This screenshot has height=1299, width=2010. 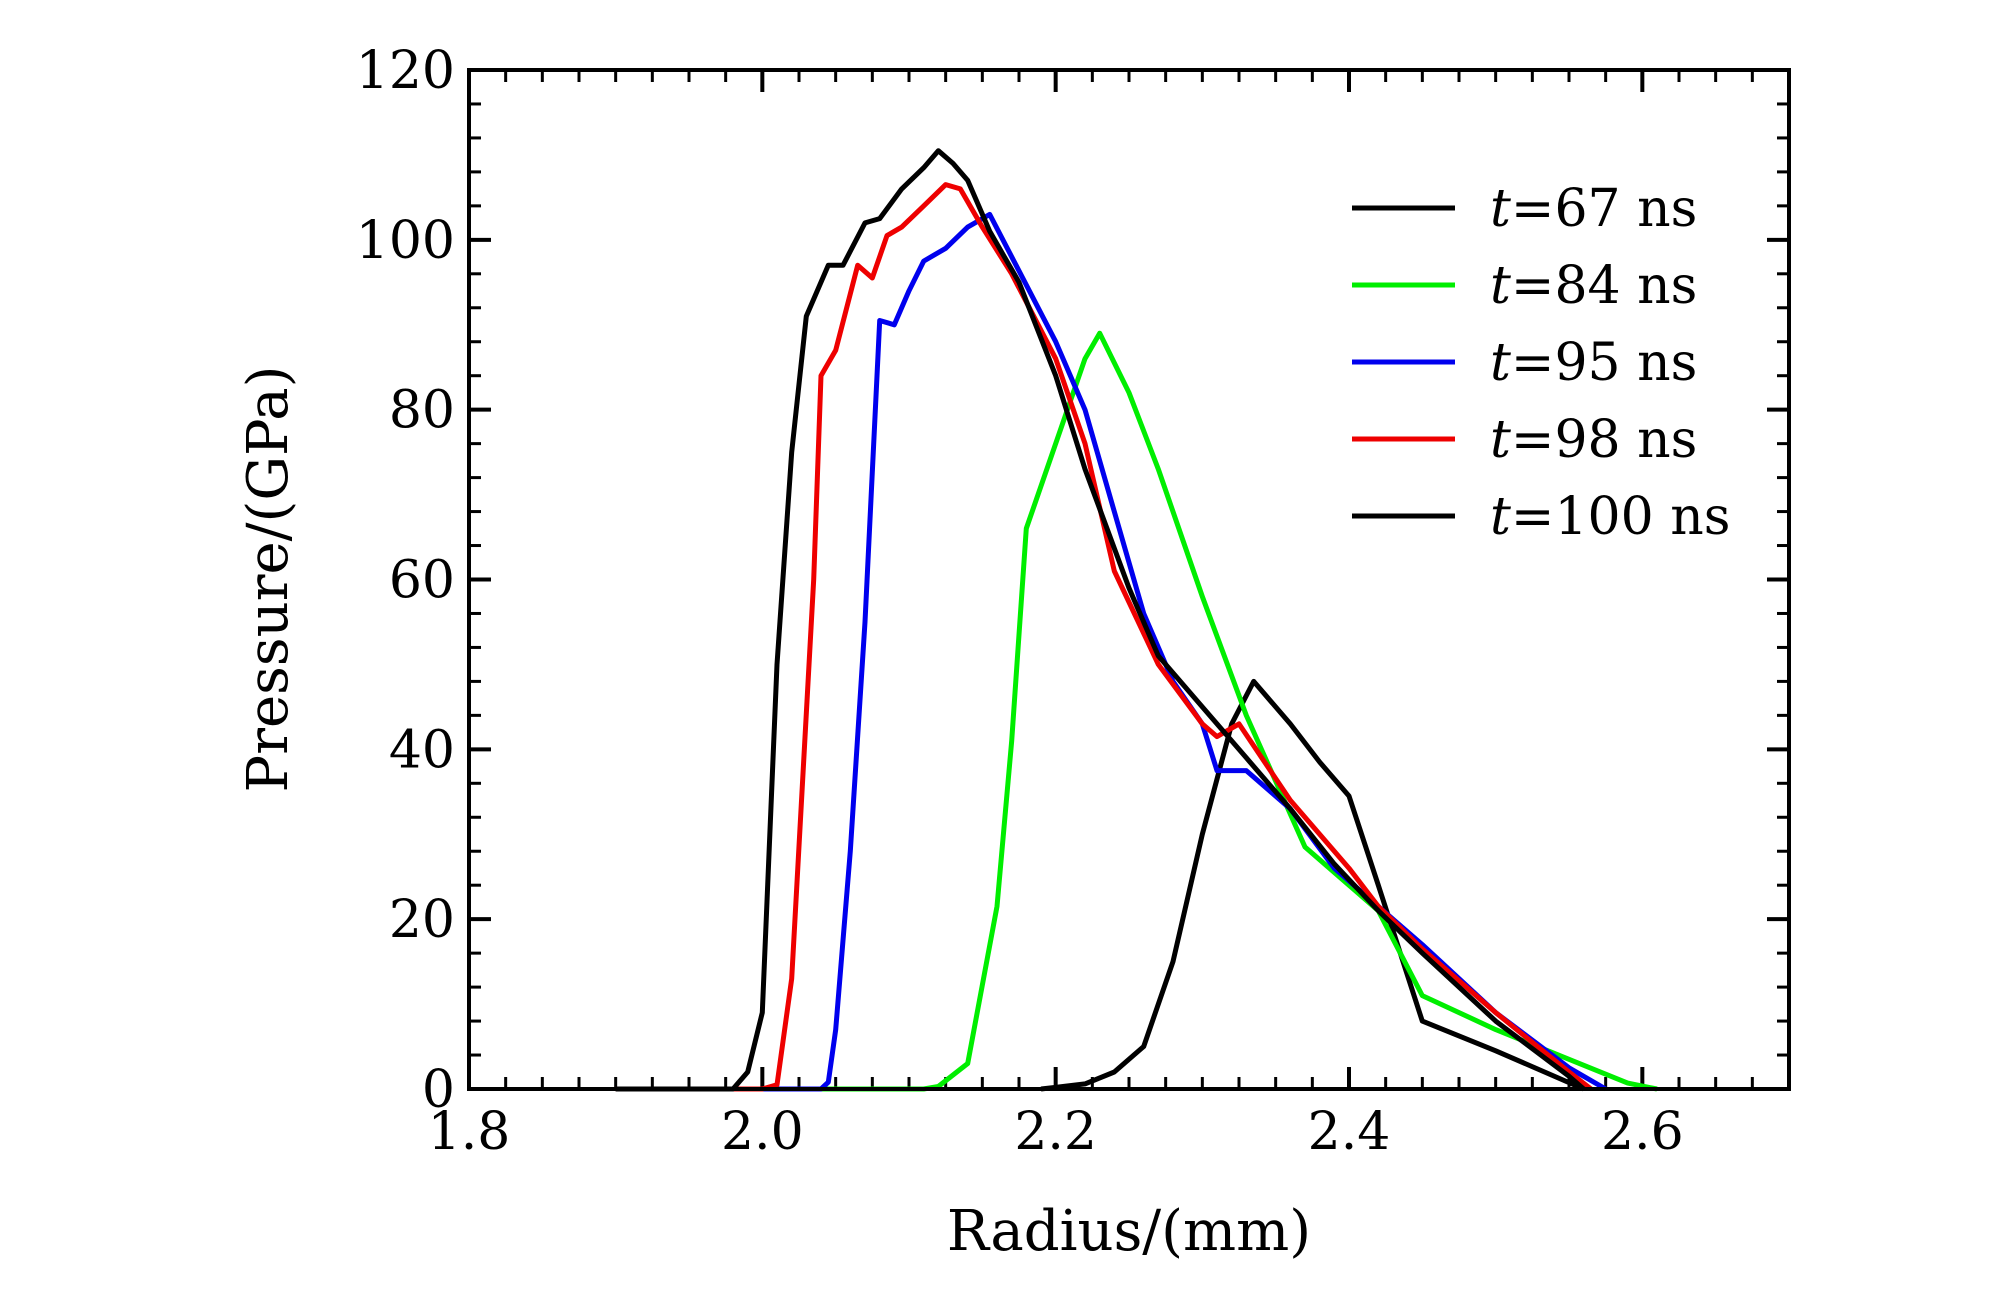 What do you see at coordinates (1349, 1132) in the screenshot?
I see `x-tick-label: 2.4` at bounding box center [1349, 1132].